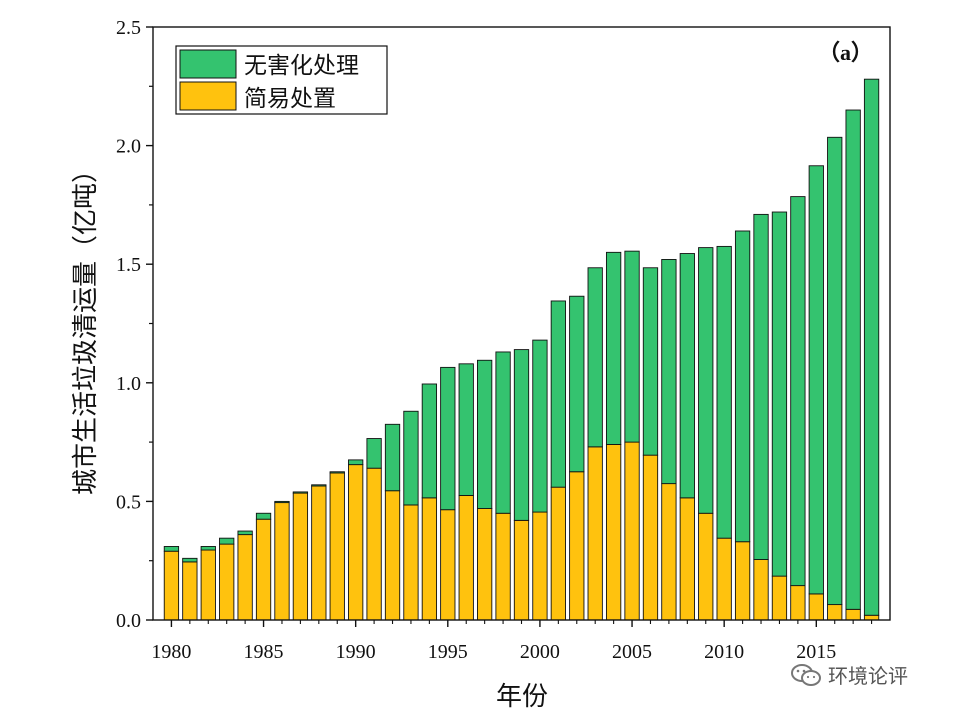  Describe the element at coordinates (503, 566) in the screenshot. I see `bar-simple-1998` at that location.